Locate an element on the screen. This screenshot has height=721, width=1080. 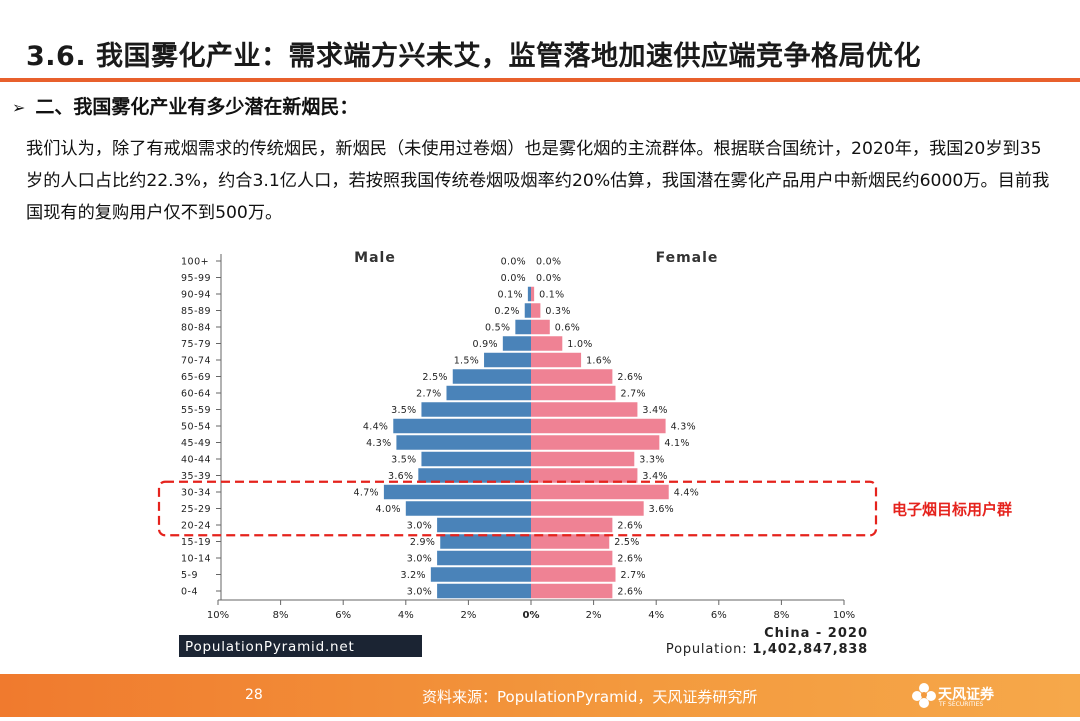
age-group-label: 70-74 is located at coordinates (196, 361).